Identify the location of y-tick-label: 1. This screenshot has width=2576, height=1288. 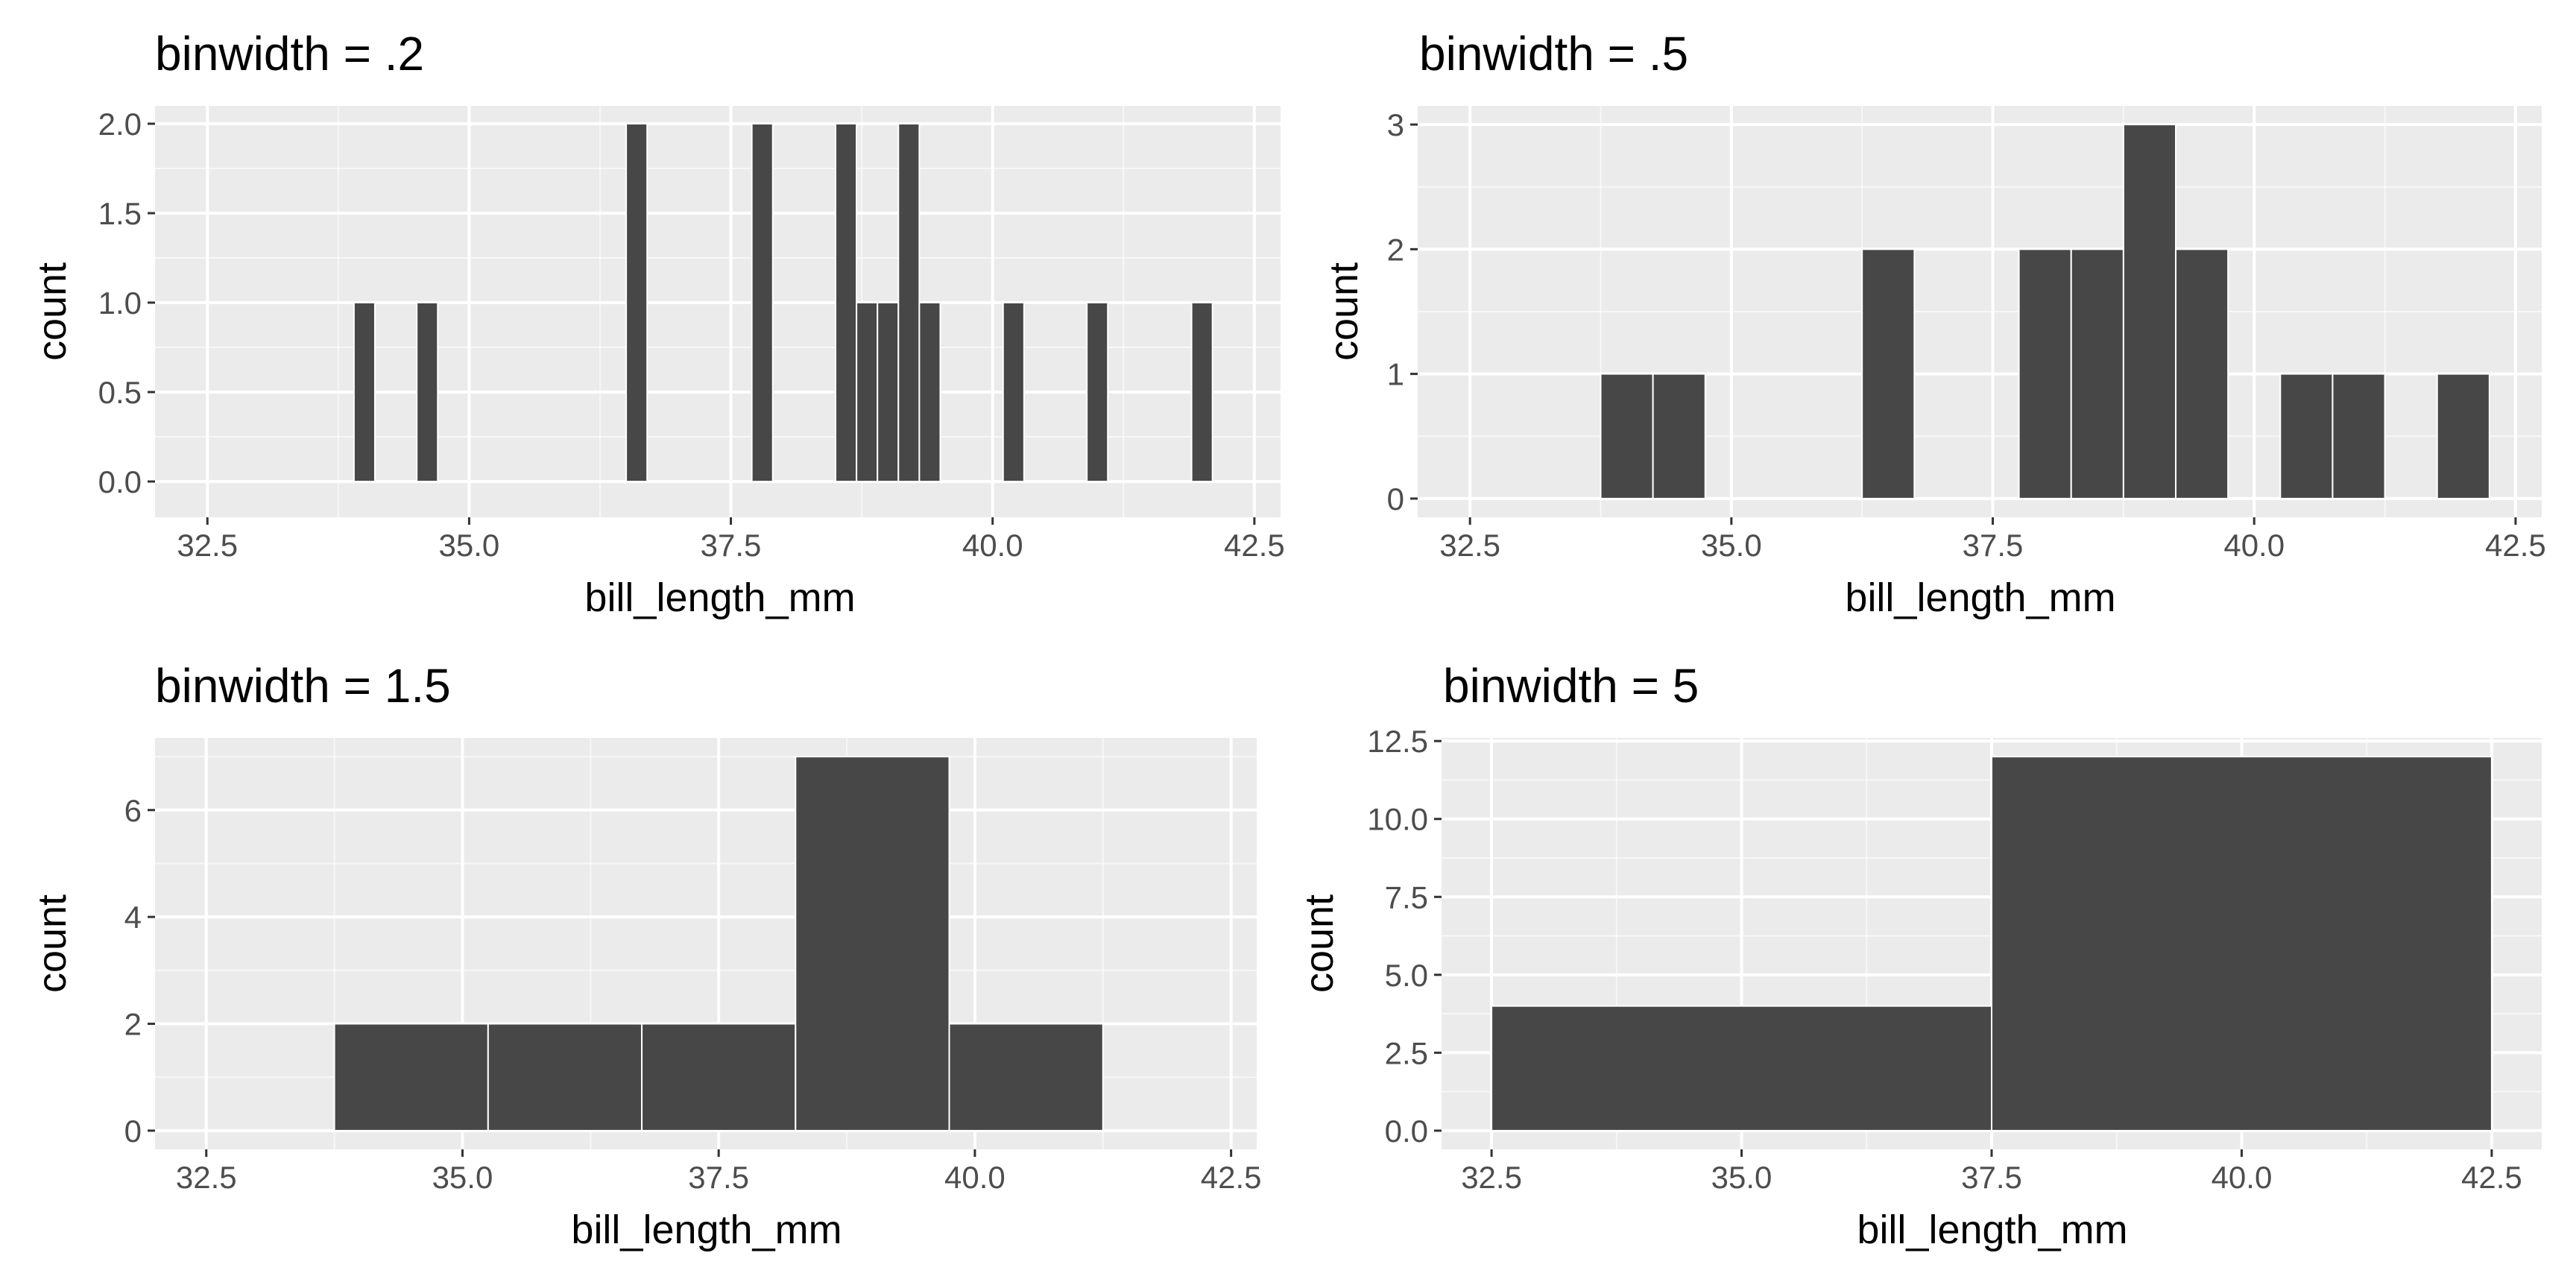
(1395, 374).